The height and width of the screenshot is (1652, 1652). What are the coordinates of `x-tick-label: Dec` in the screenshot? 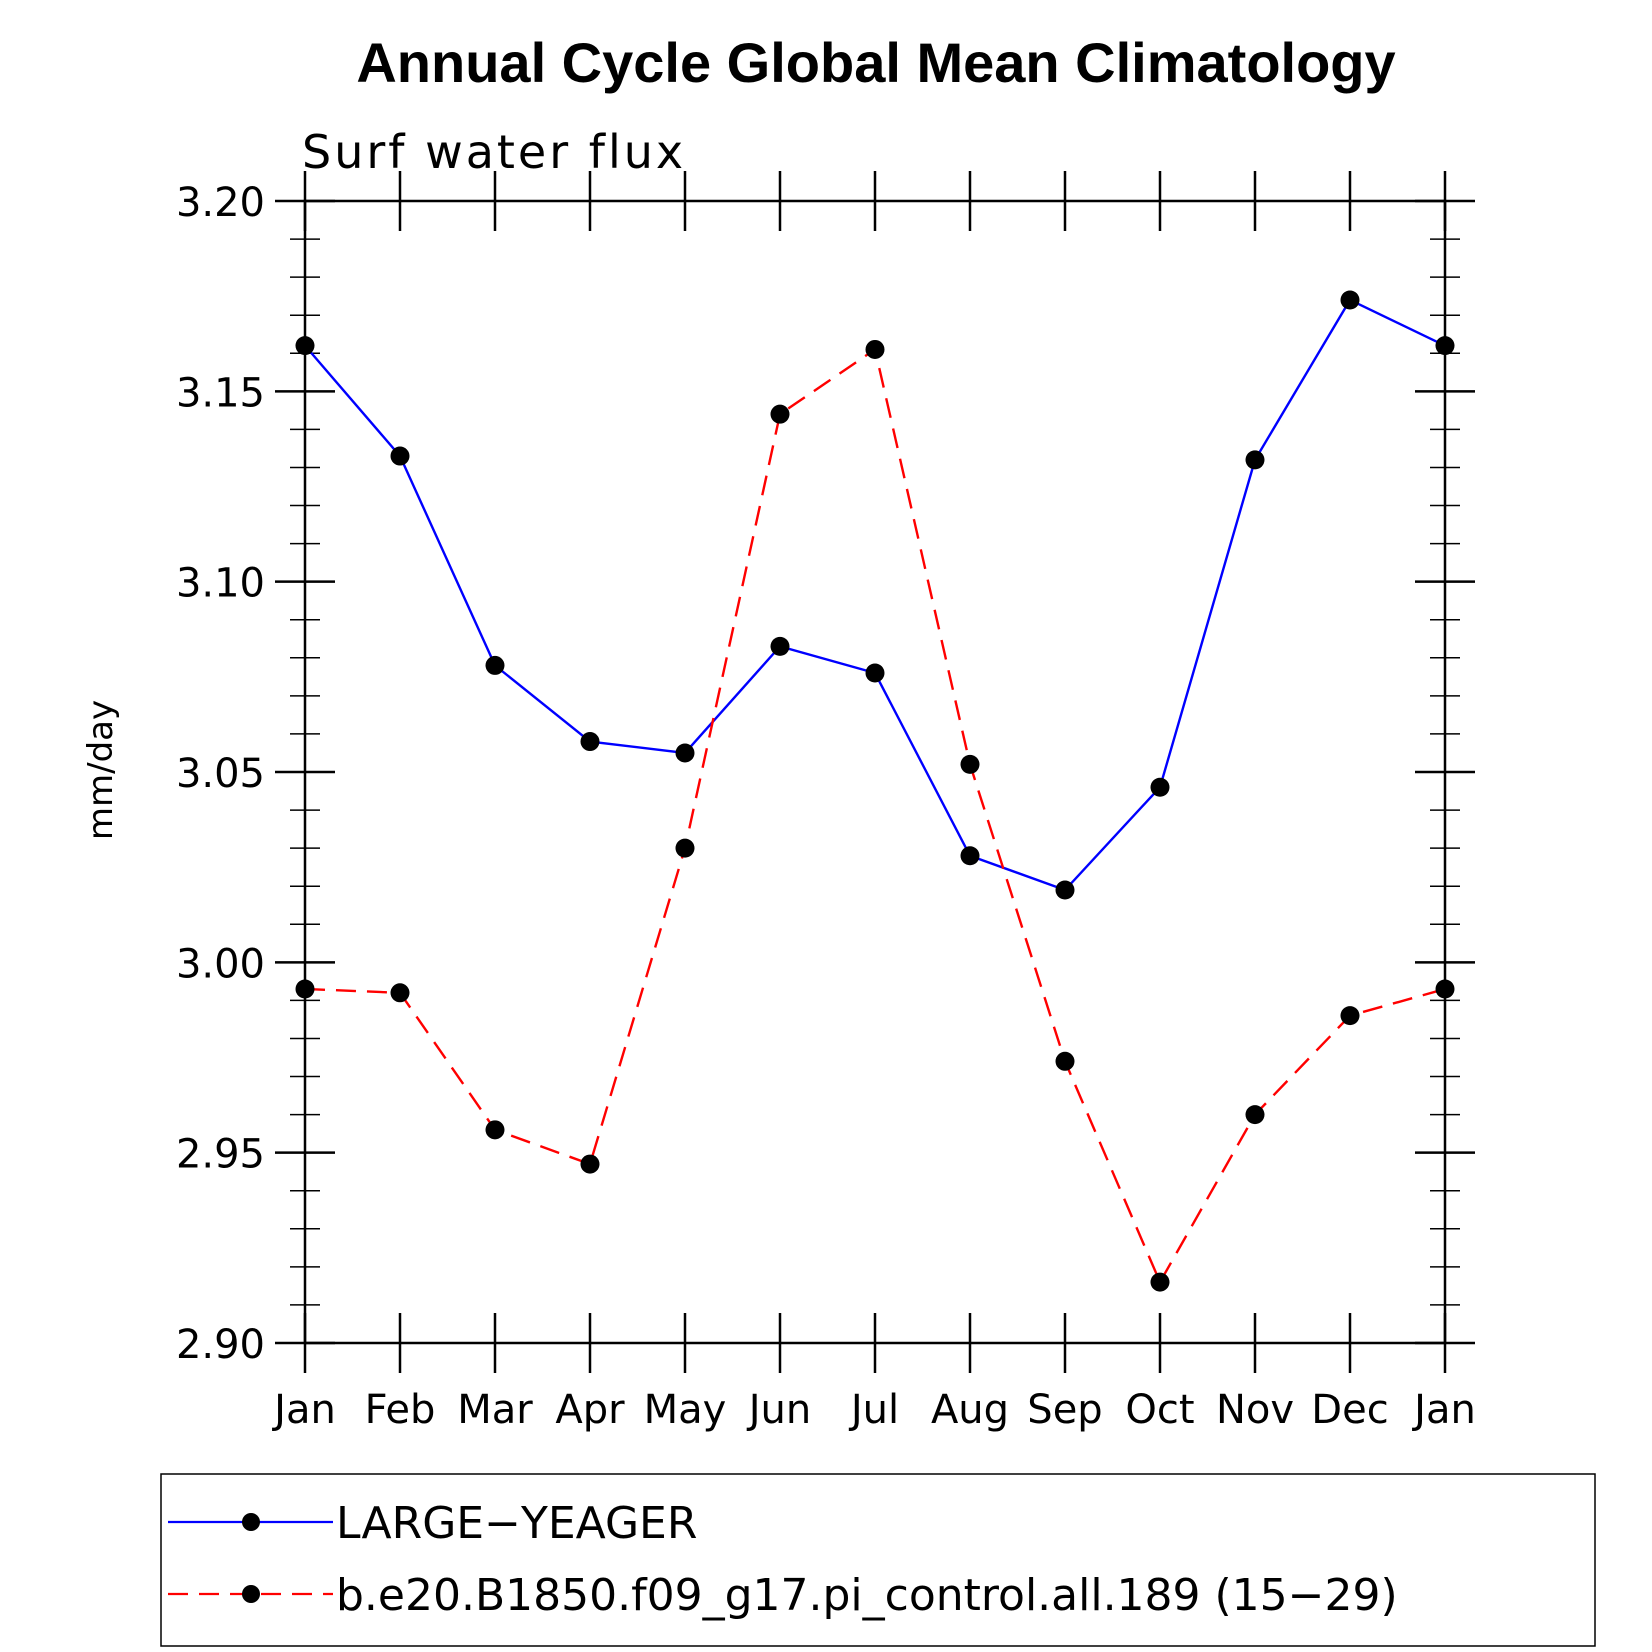 It's located at (1349, 1410).